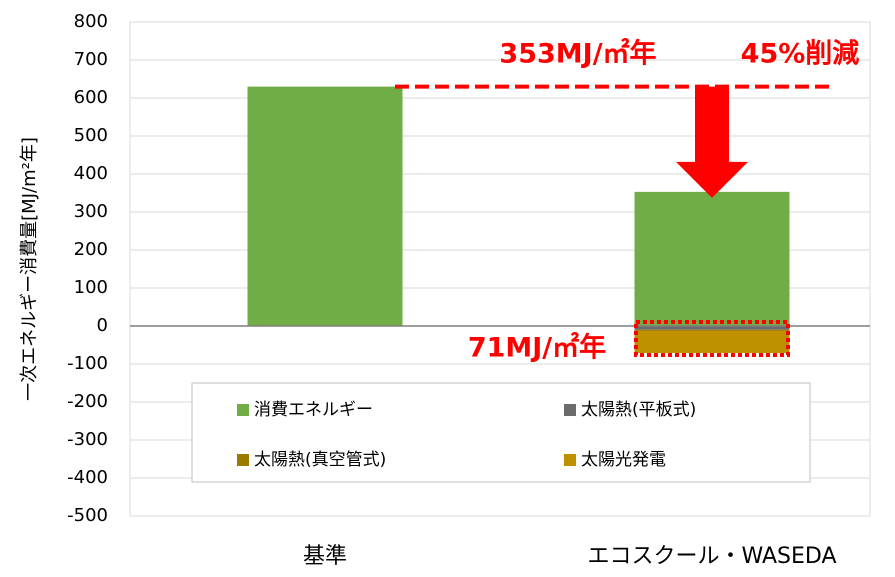  Describe the element at coordinates (91, 135) in the screenshot. I see `y-tick-label: 500` at that location.